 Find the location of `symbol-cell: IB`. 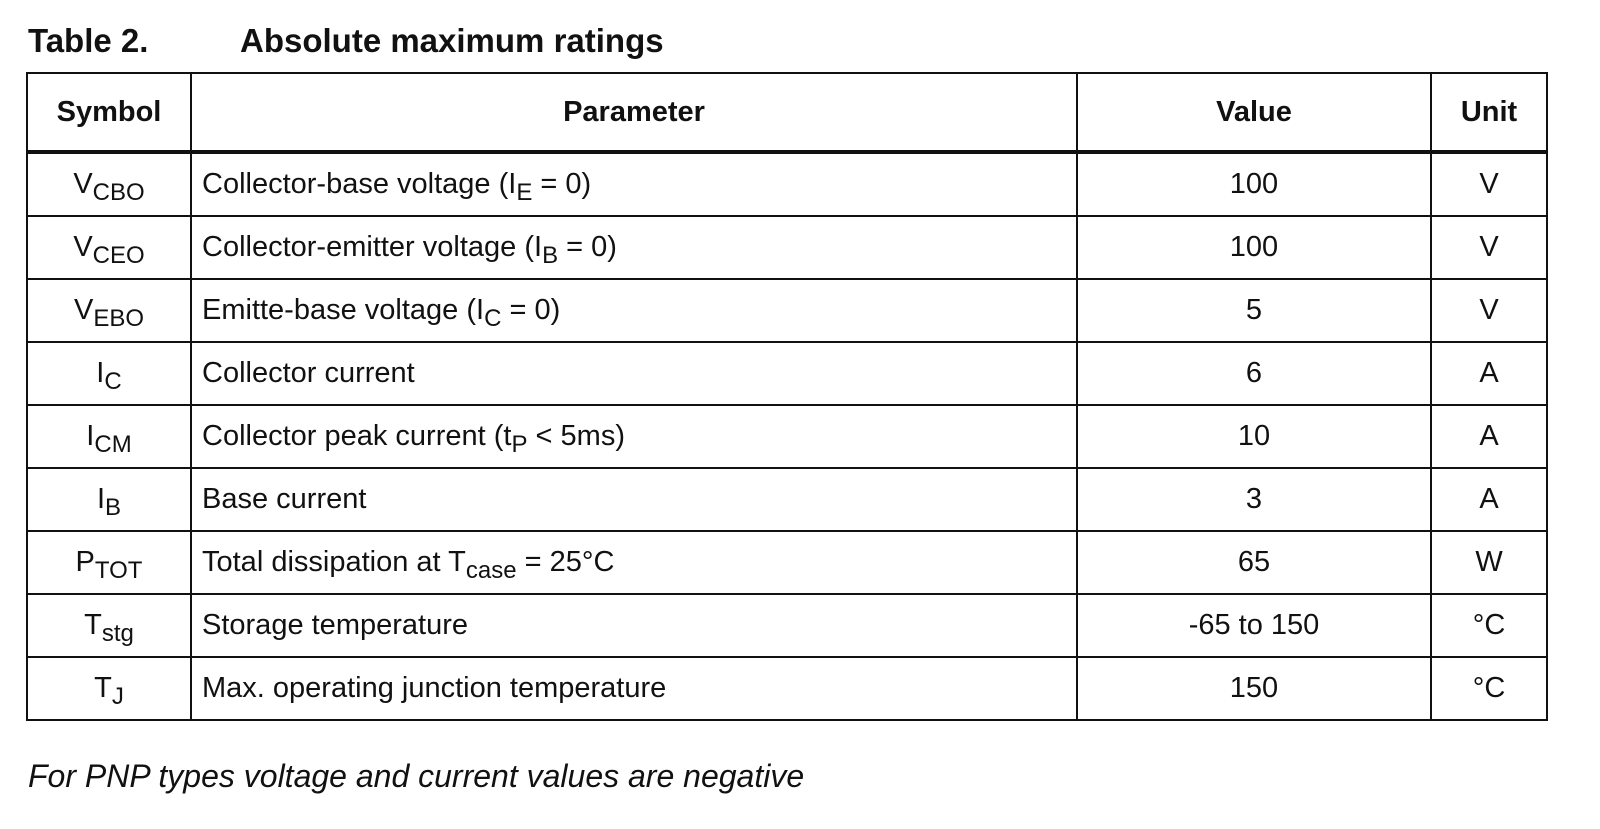

symbol-cell: IB is located at coordinates (109, 499).